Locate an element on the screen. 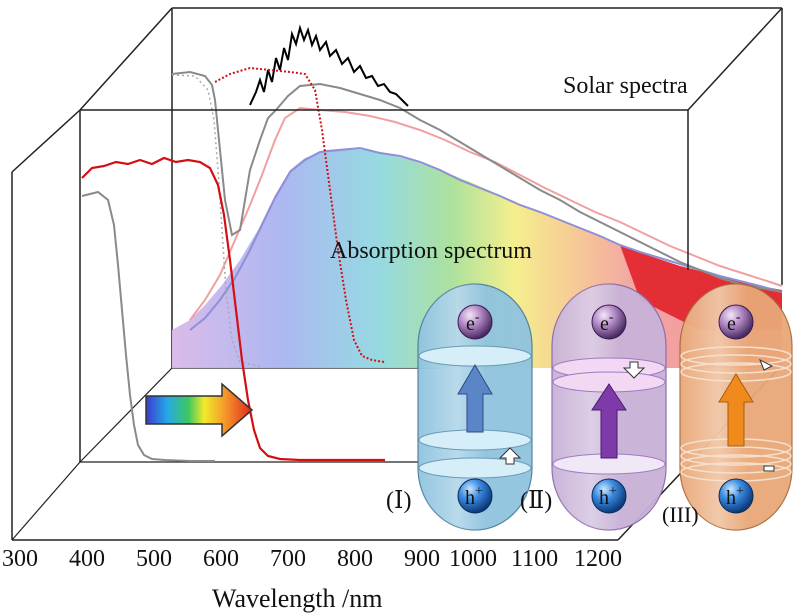  tick-label: 1100 is located at coordinates (534, 559).